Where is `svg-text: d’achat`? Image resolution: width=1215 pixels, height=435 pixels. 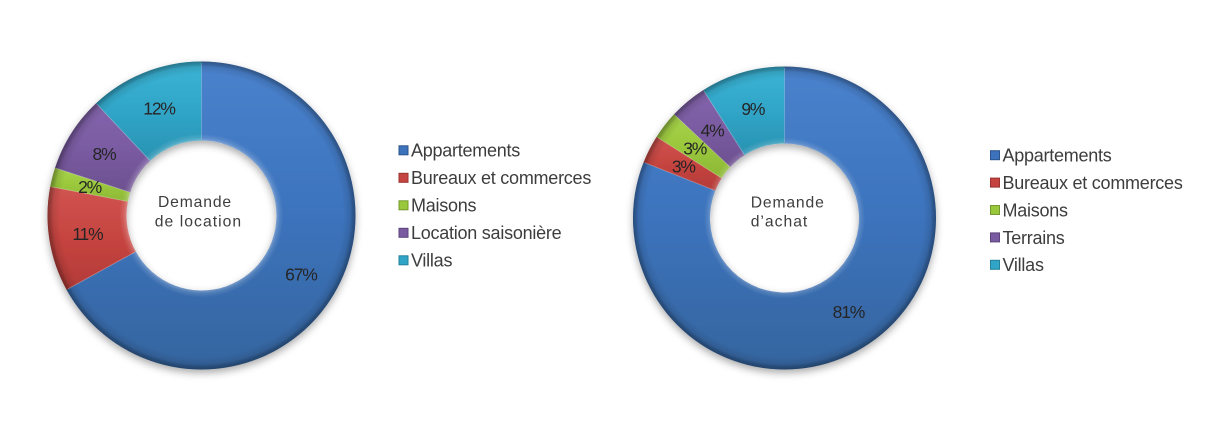
svg-text: d’achat is located at coordinates (780, 222).